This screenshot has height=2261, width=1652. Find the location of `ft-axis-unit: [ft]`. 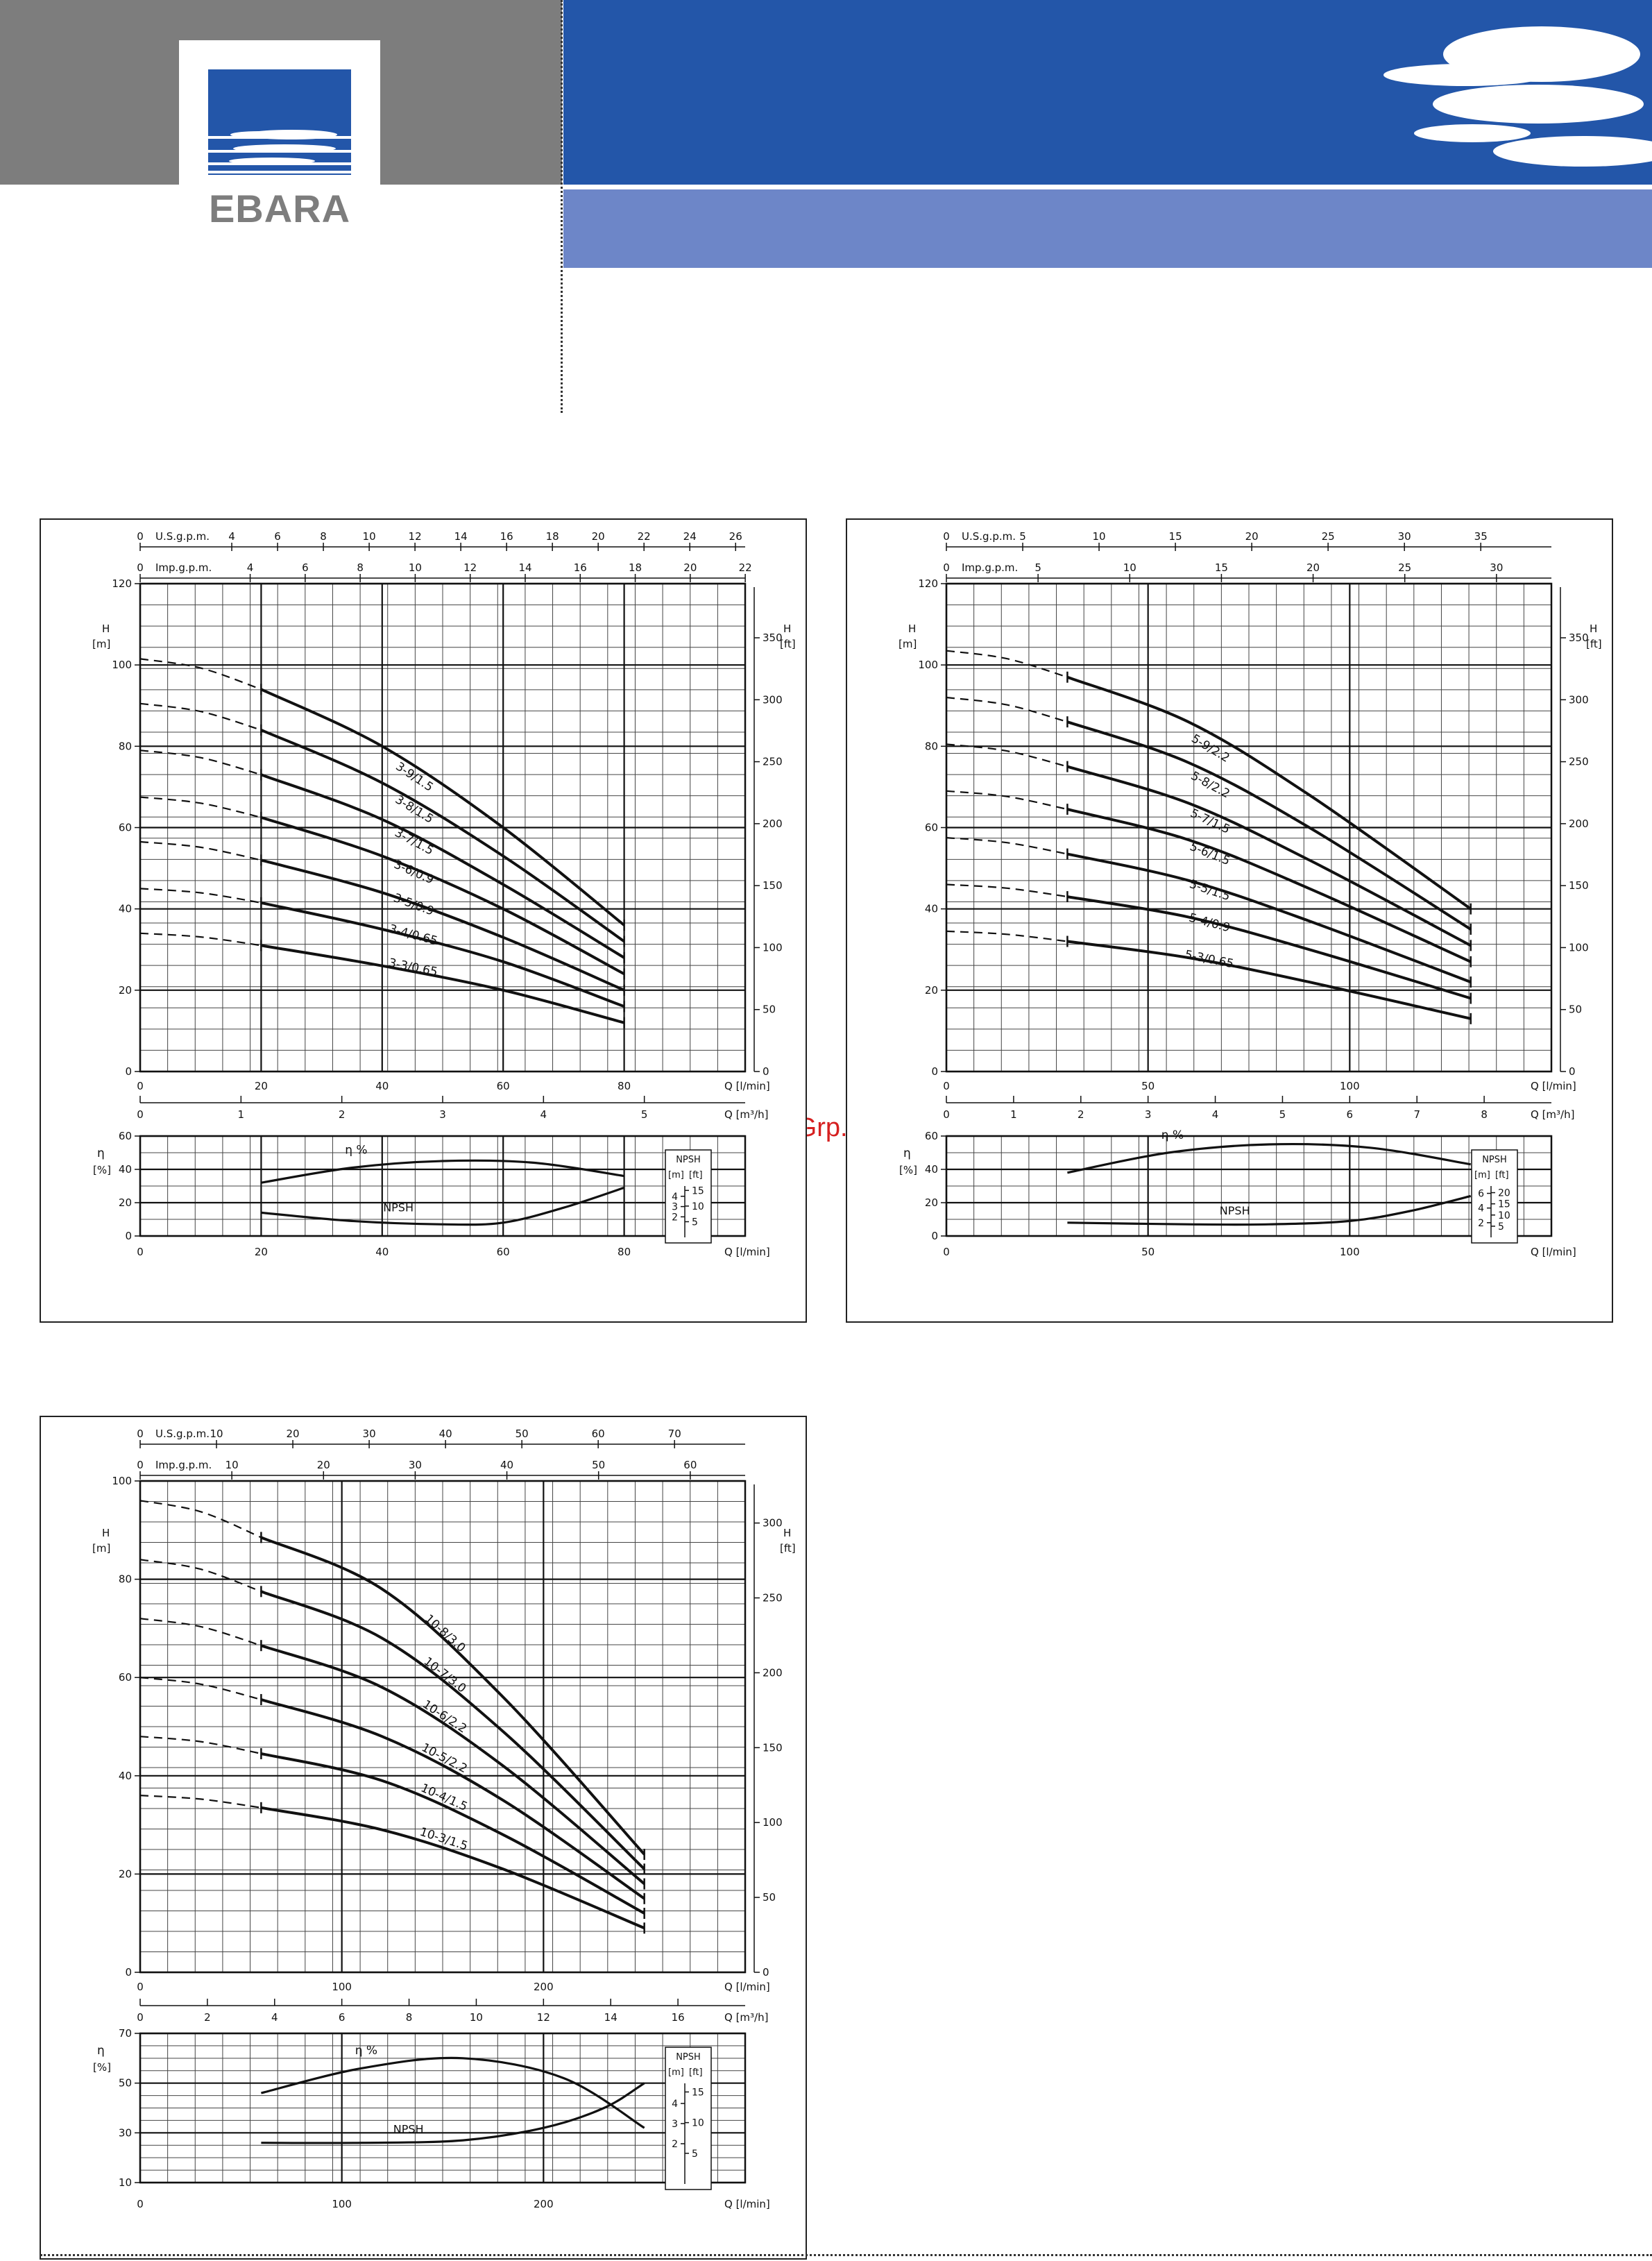

ft-axis-unit: [ft] is located at coordinates (788, 1548).